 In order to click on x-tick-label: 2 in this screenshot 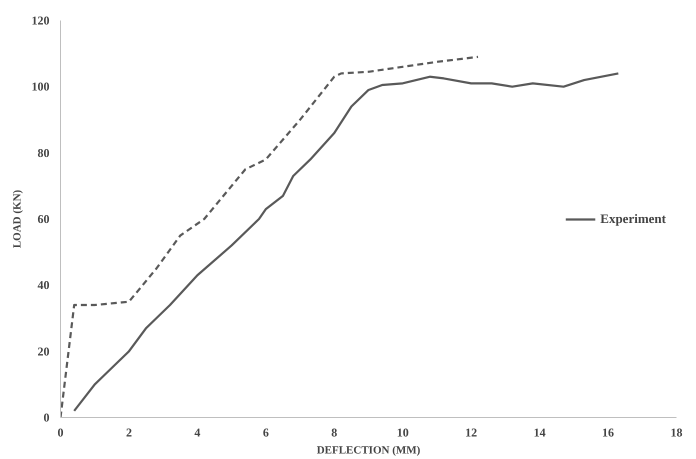, I will do `click(129, 433)`.